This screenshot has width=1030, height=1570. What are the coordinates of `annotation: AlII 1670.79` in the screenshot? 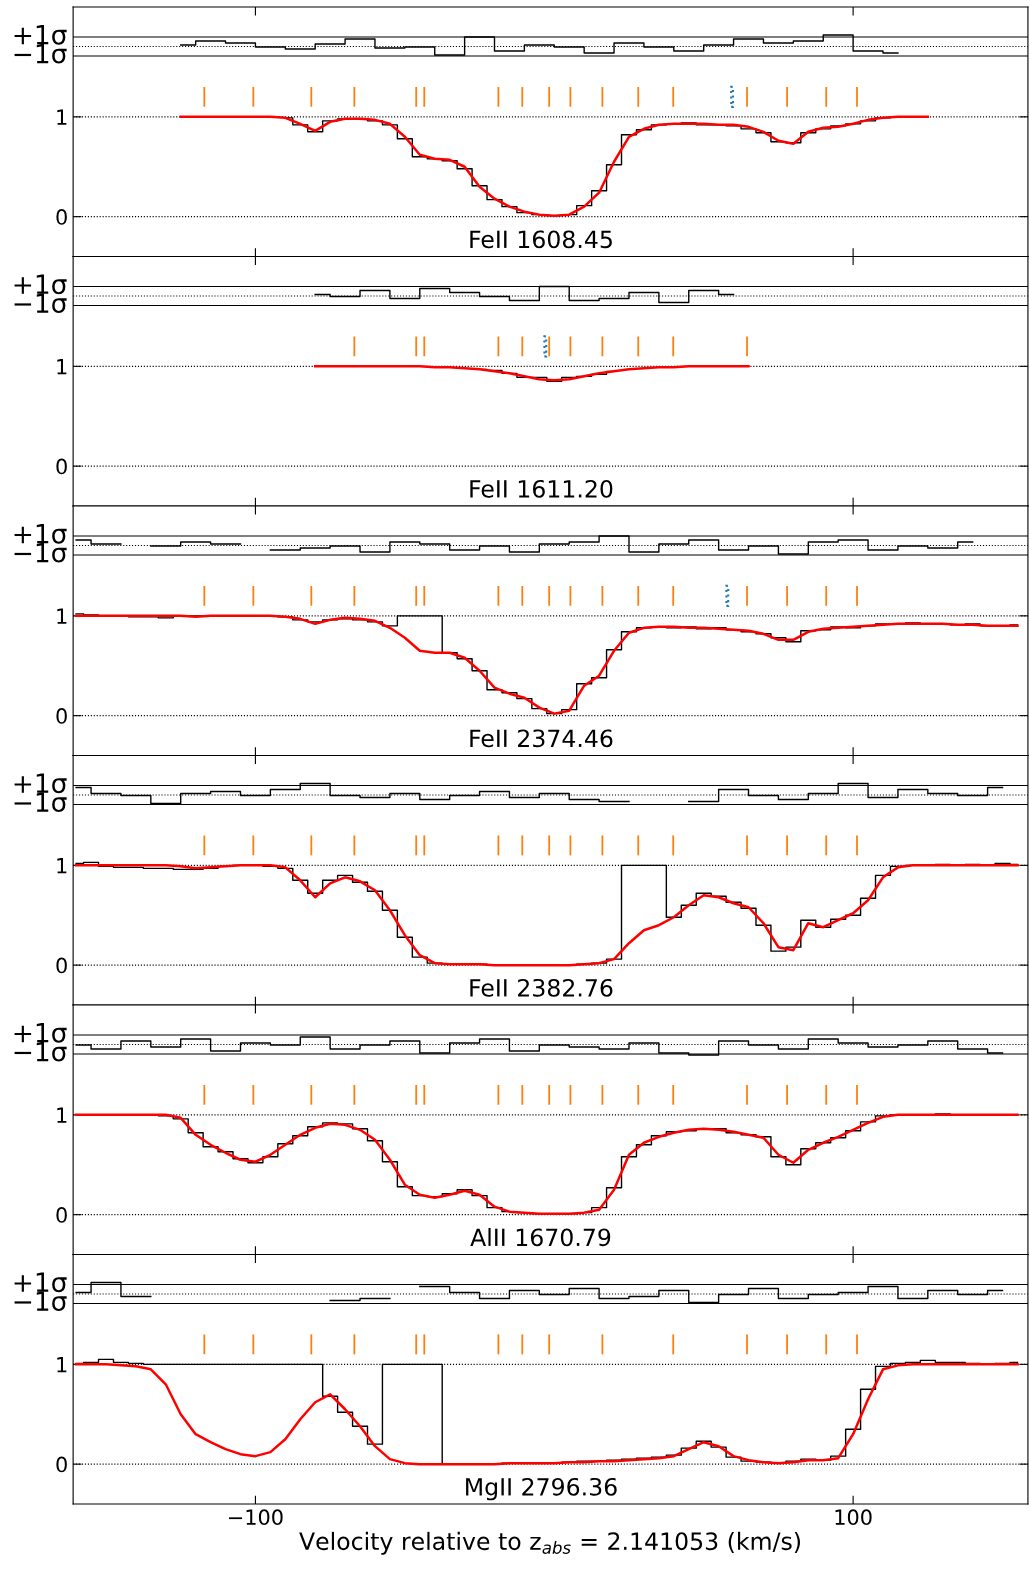 It's located at (540, 1237).